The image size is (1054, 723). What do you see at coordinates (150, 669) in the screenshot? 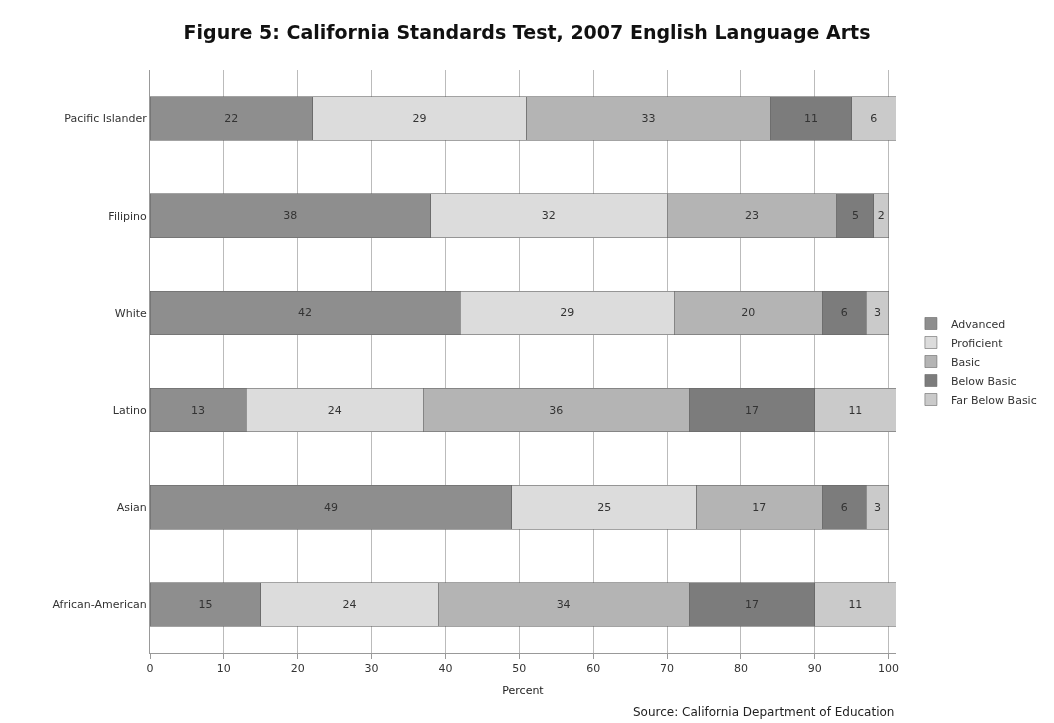
I see `x-tick-label: 0` at bounding box center [150, 669].